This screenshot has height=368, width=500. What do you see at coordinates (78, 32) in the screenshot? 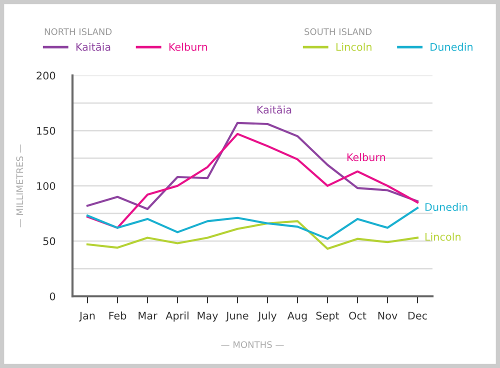
I see `text: NORTH ISLAND` at bounding box center [78, 32].